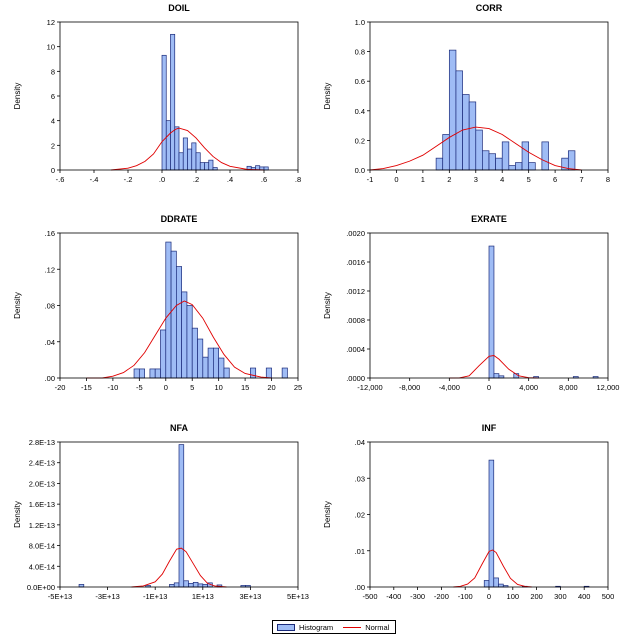  What do you see at coordinates (608, 596) in the screenshot?
I see `x-tick-label: 500` at bounding box center [608, 596].